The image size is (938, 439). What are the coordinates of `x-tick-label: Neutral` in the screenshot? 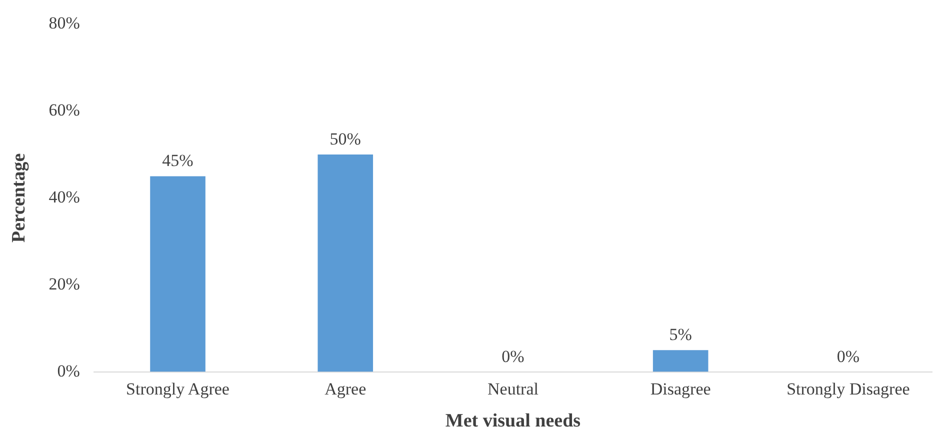 It's located at (513, 388).